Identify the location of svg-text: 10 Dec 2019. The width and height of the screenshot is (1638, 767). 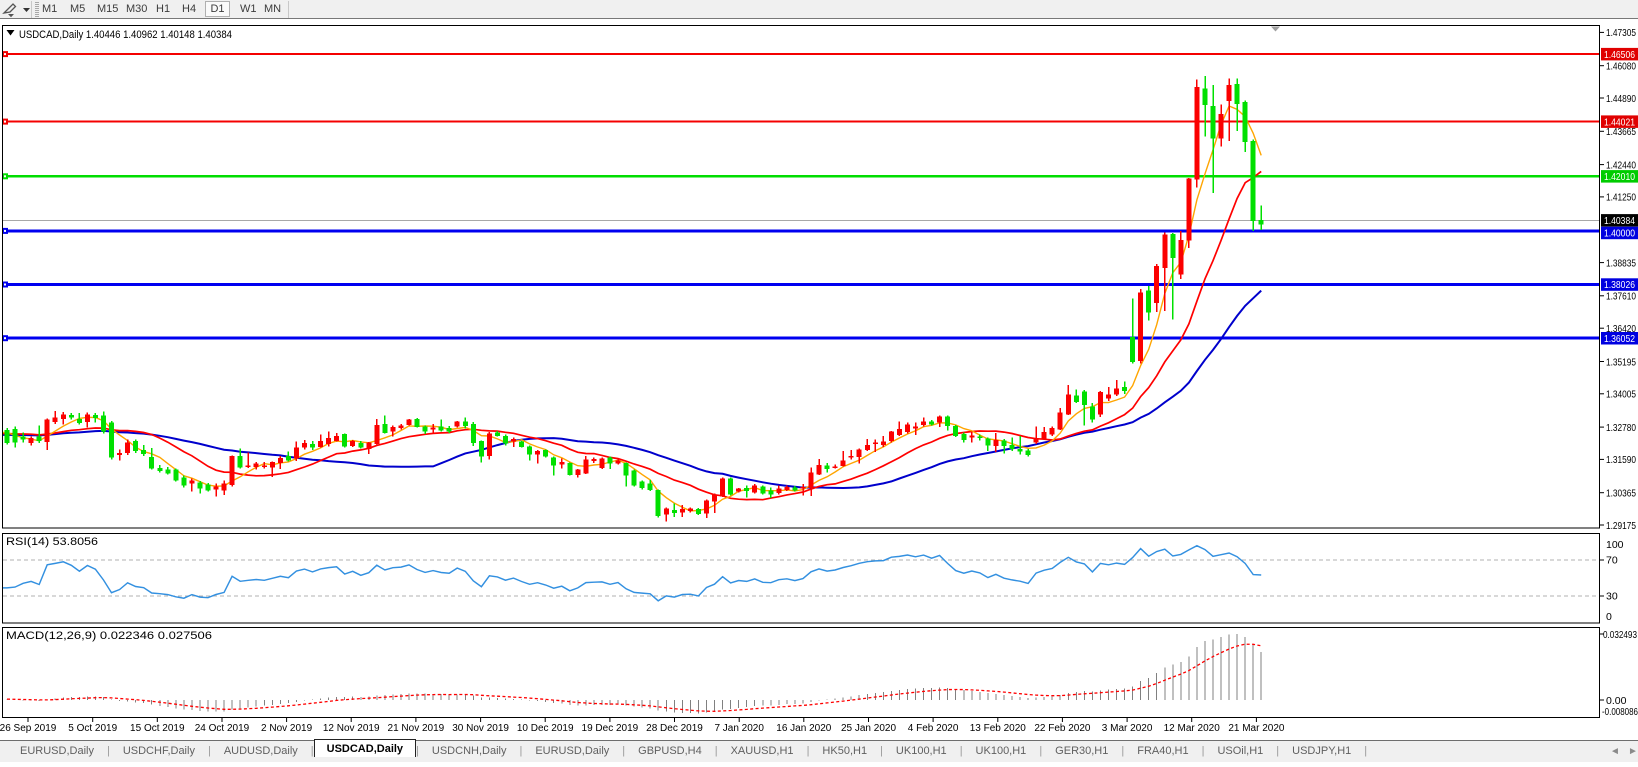
(545, 728).